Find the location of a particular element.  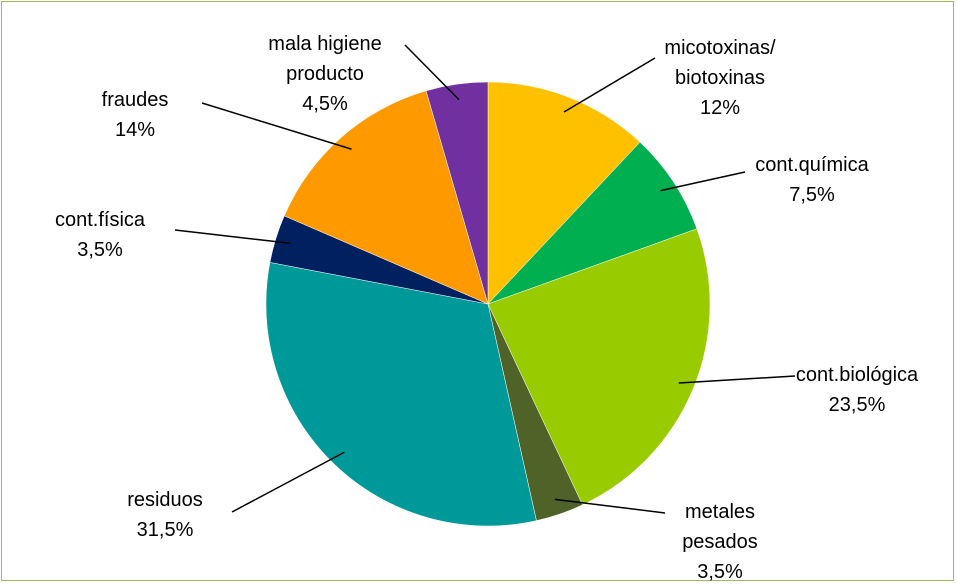

value-label: 14% is located at coordinates (135, 130).